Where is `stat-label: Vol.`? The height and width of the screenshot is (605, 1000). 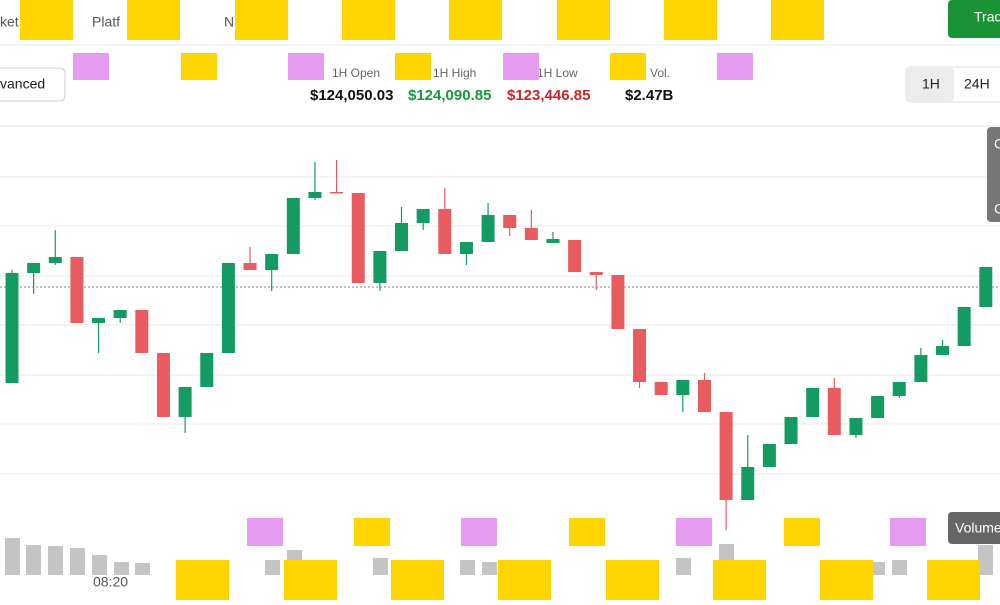 stat-label: Vol. is located at coordinates (660, 73).